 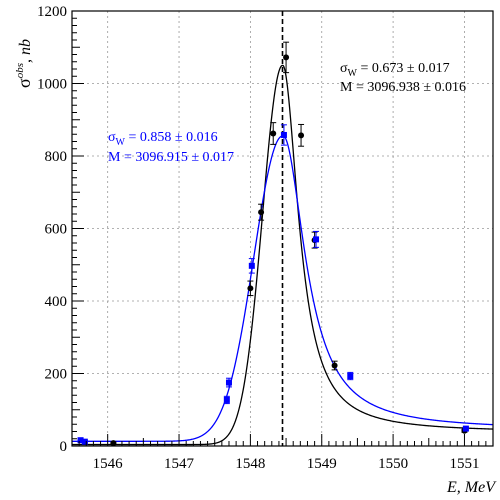 I want to click on y-axis-label: σobs, nb, so click(x=24, y=63).